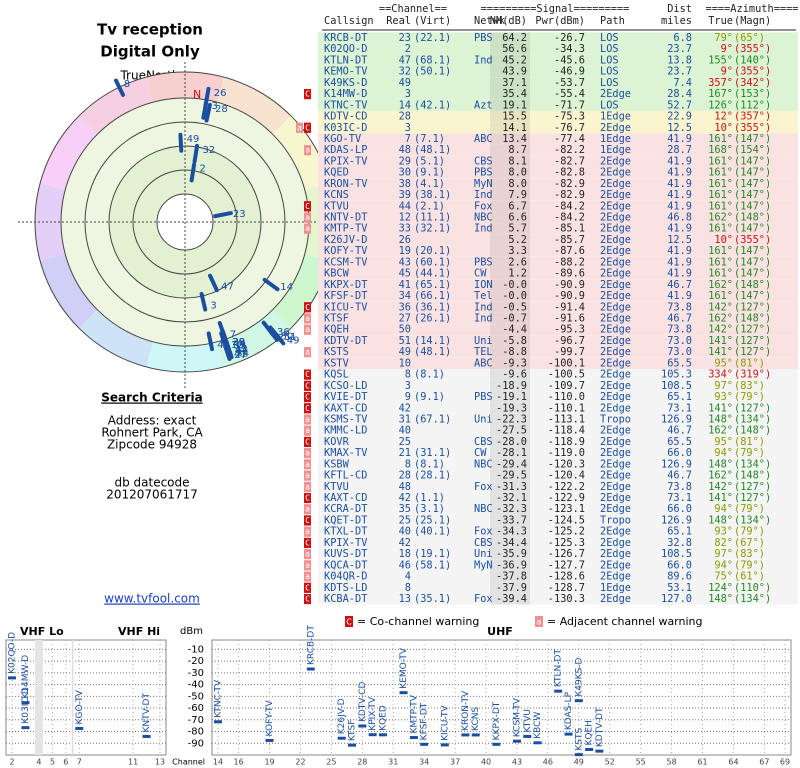 The height and width of the screenshot is (768, 800). What do you see at coordinates (345, 60) in the screenshot?
I see `cell: KTLN-DT` at bounding box center [345, 60].